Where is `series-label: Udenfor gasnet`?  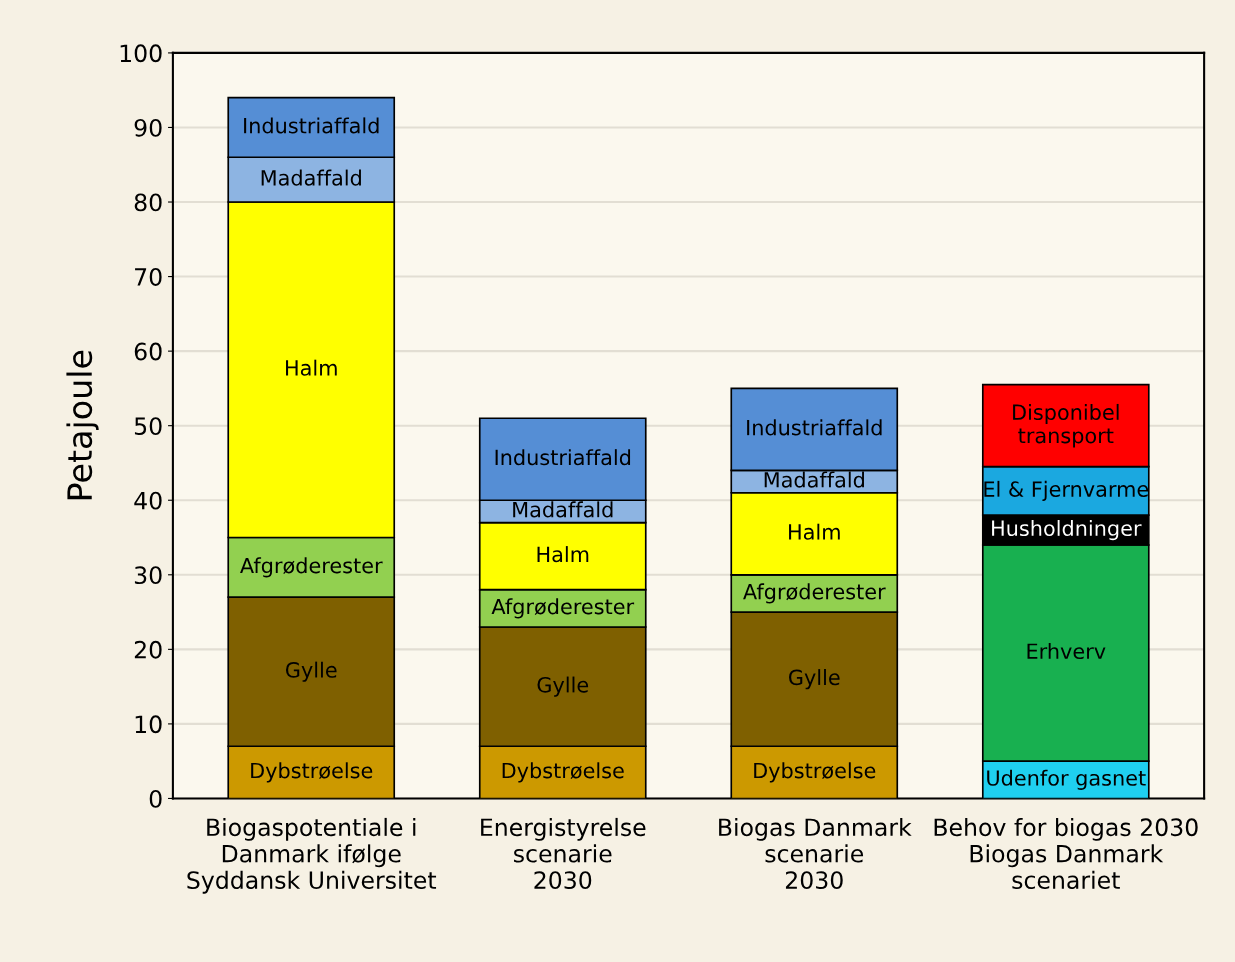
series-label: Udenfor gasnet is located at coordinates (1066, 779).